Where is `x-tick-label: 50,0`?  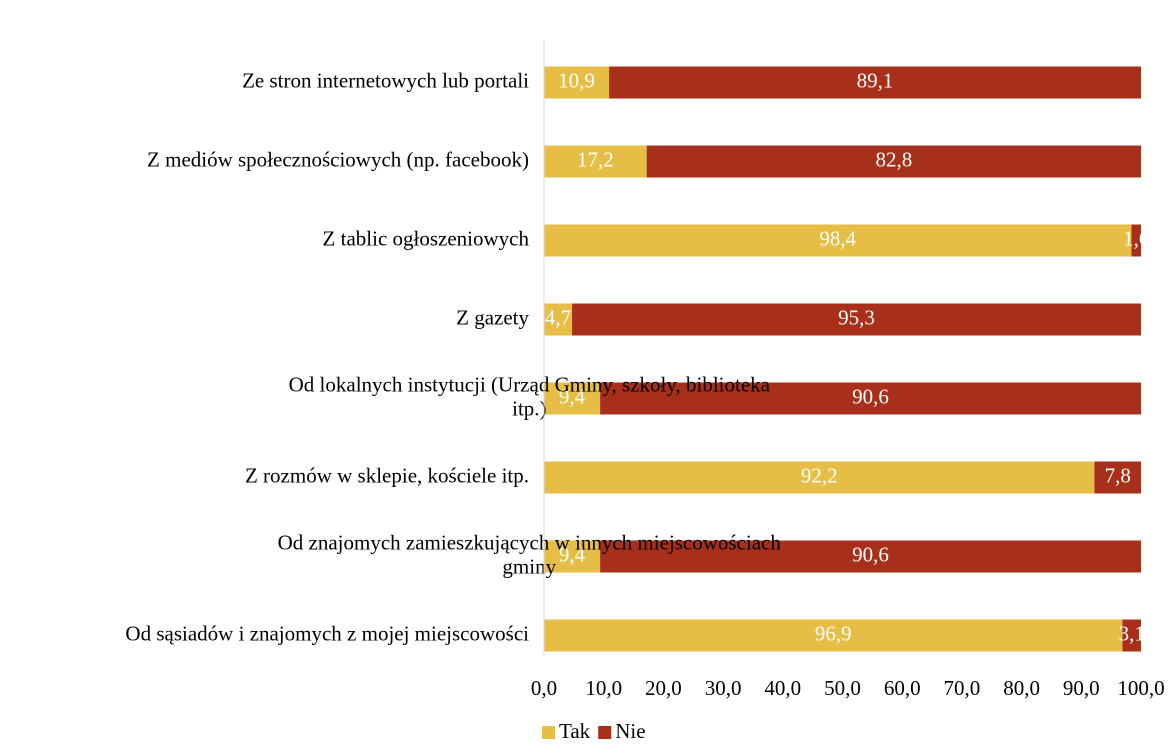
x-tick-label: 50,0 is located at coordinates (842, 688).